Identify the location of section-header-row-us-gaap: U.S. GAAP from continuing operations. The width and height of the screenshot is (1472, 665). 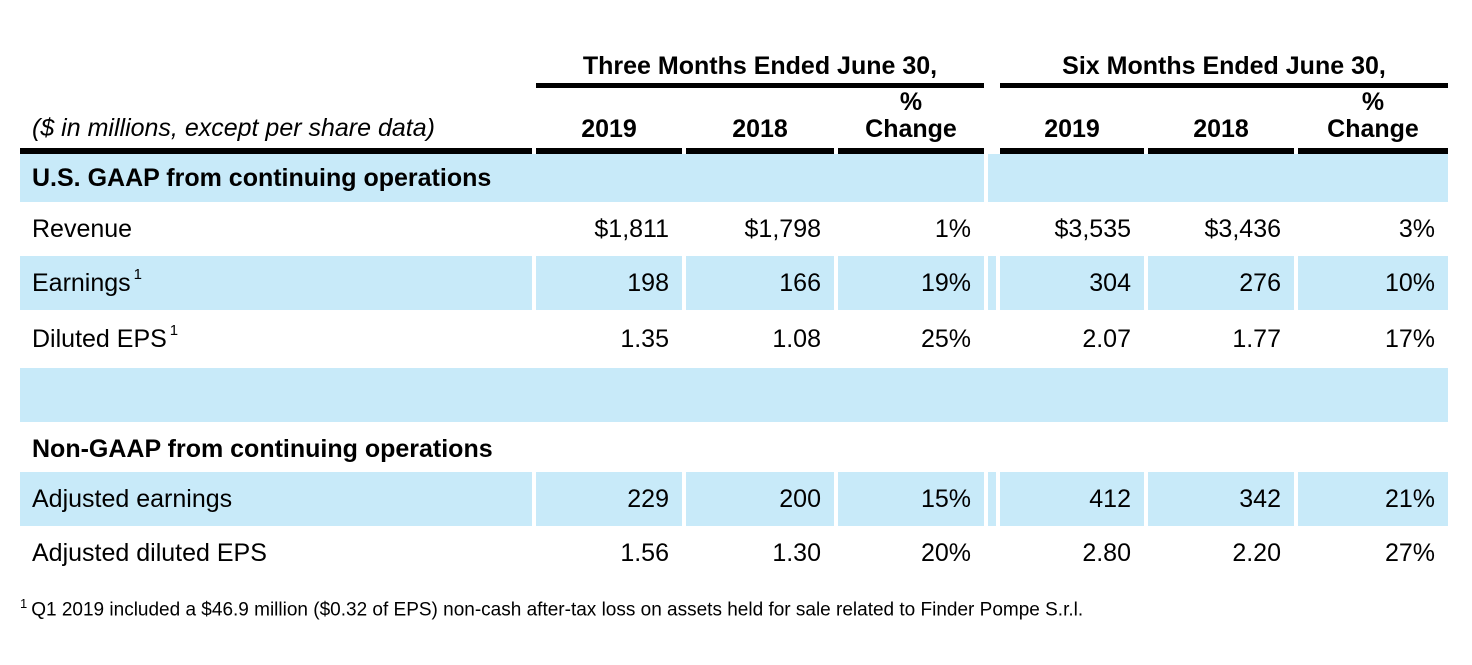
(734, 178).